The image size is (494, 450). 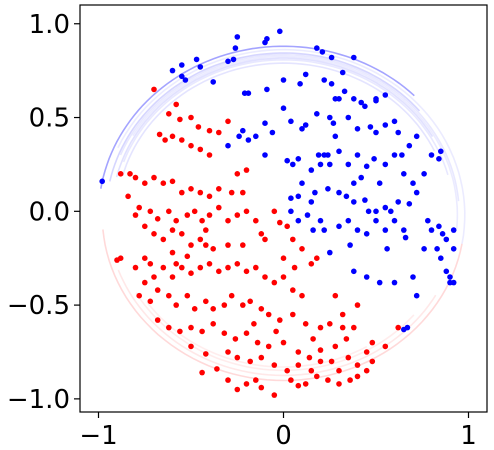 I want to click on x-tick-label: 1, so click(x=468, y=435).